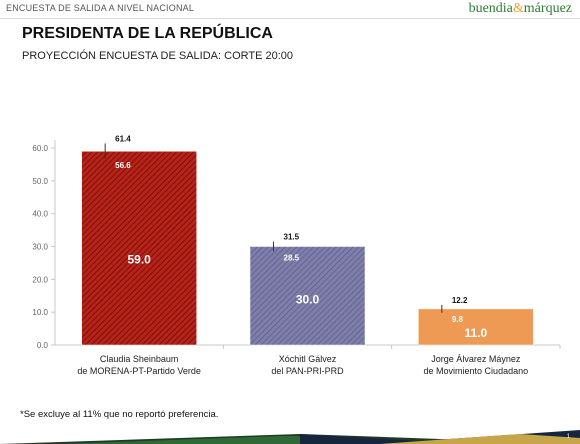 This screenshot has width=580, height=444. Describe the element at coordinates (139, 260) in the screenshot. I see `bar-value-label: 59.0` at that location.